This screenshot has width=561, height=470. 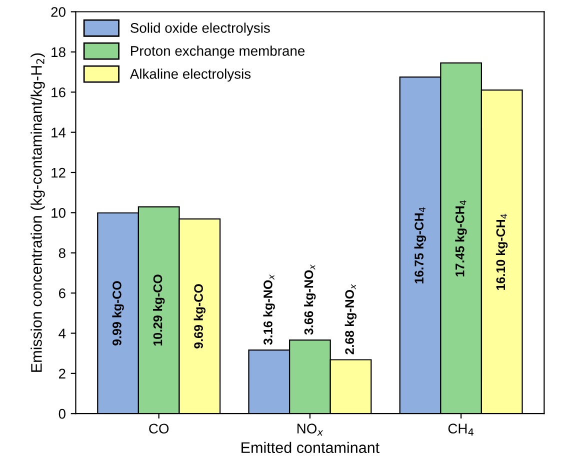 What do you see at coordinates (62, 293) in the screenshot?
I see `y-tick-label: 6` at bounding box center [62, 293].